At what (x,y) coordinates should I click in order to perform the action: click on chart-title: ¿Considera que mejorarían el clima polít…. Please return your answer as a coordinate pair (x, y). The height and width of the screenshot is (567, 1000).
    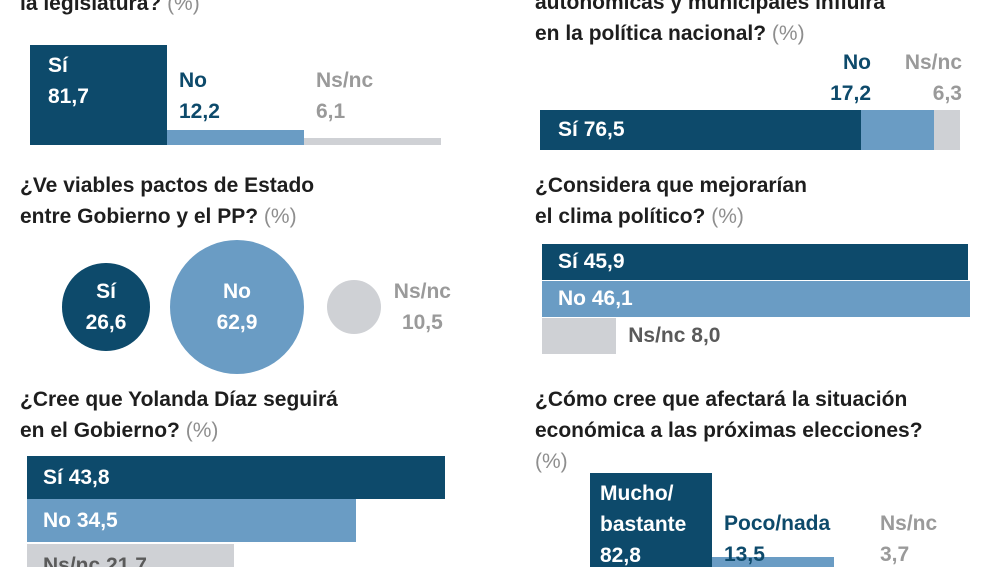
    Looking at the image, I should click on (671, 201).